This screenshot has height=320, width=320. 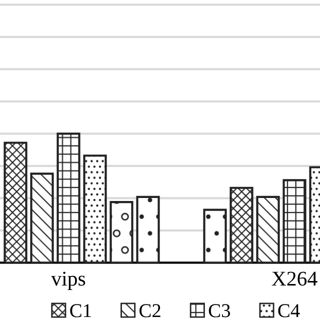 I want to click on legend-label: C4, so click(x=289, y=311).